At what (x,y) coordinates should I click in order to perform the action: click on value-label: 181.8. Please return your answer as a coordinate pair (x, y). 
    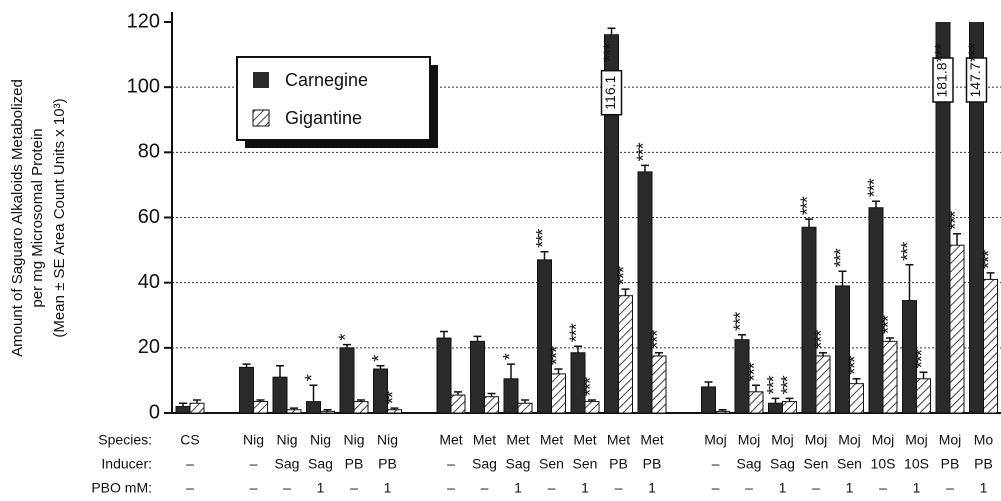
    Looking at the image, I should click on (942, 79).